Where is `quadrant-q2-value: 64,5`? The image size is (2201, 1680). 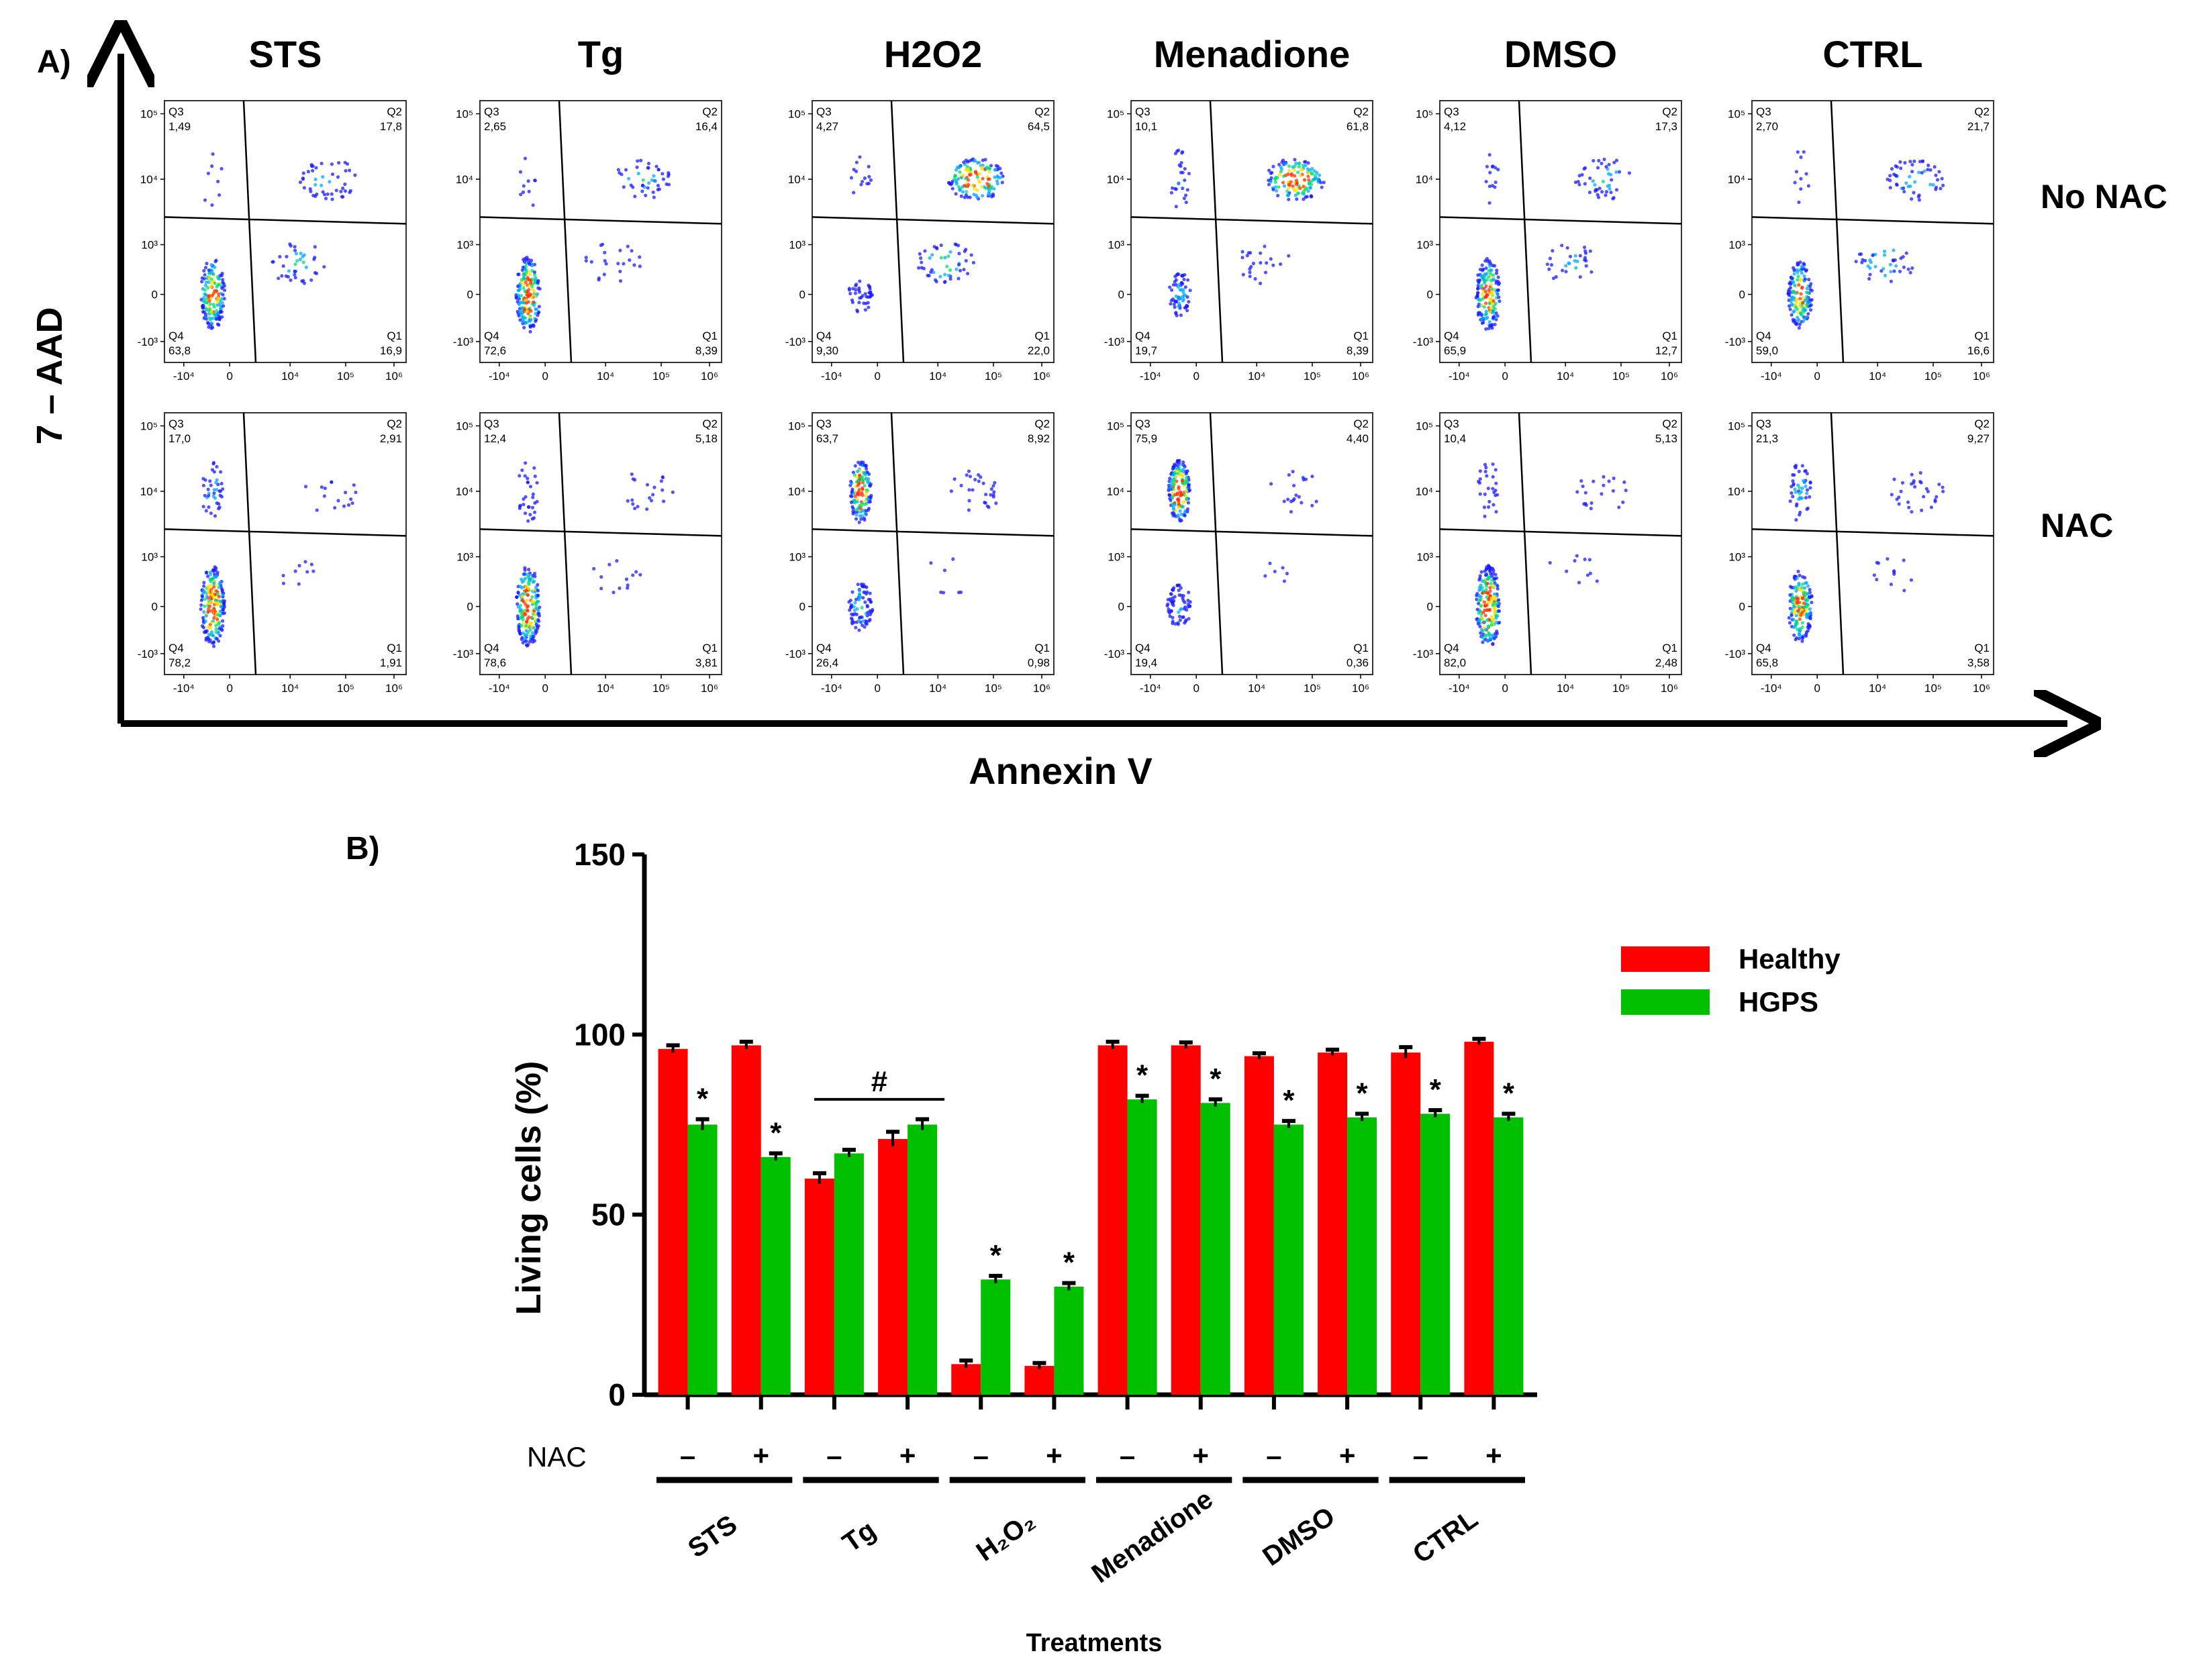 quadrant-q2-value: 64,5 is located at coordinates (1039, 127).